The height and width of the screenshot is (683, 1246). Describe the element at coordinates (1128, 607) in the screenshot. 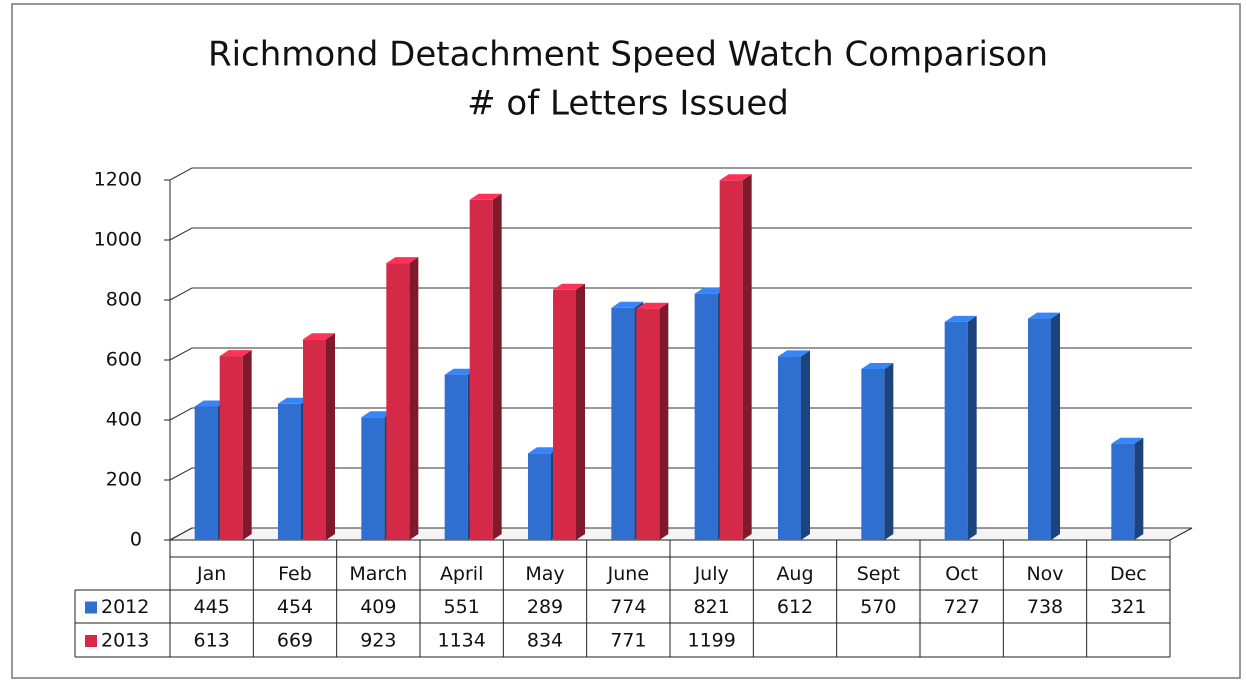

I see `table-value: 321` at that location.